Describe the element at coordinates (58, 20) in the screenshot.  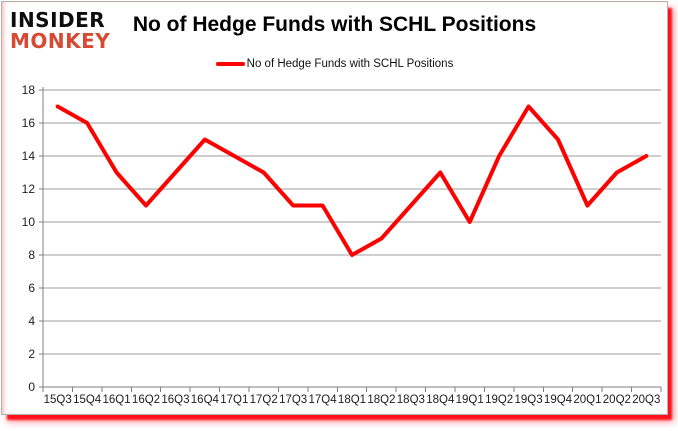
I see `logo-text-insider: INSIDER` at that location.